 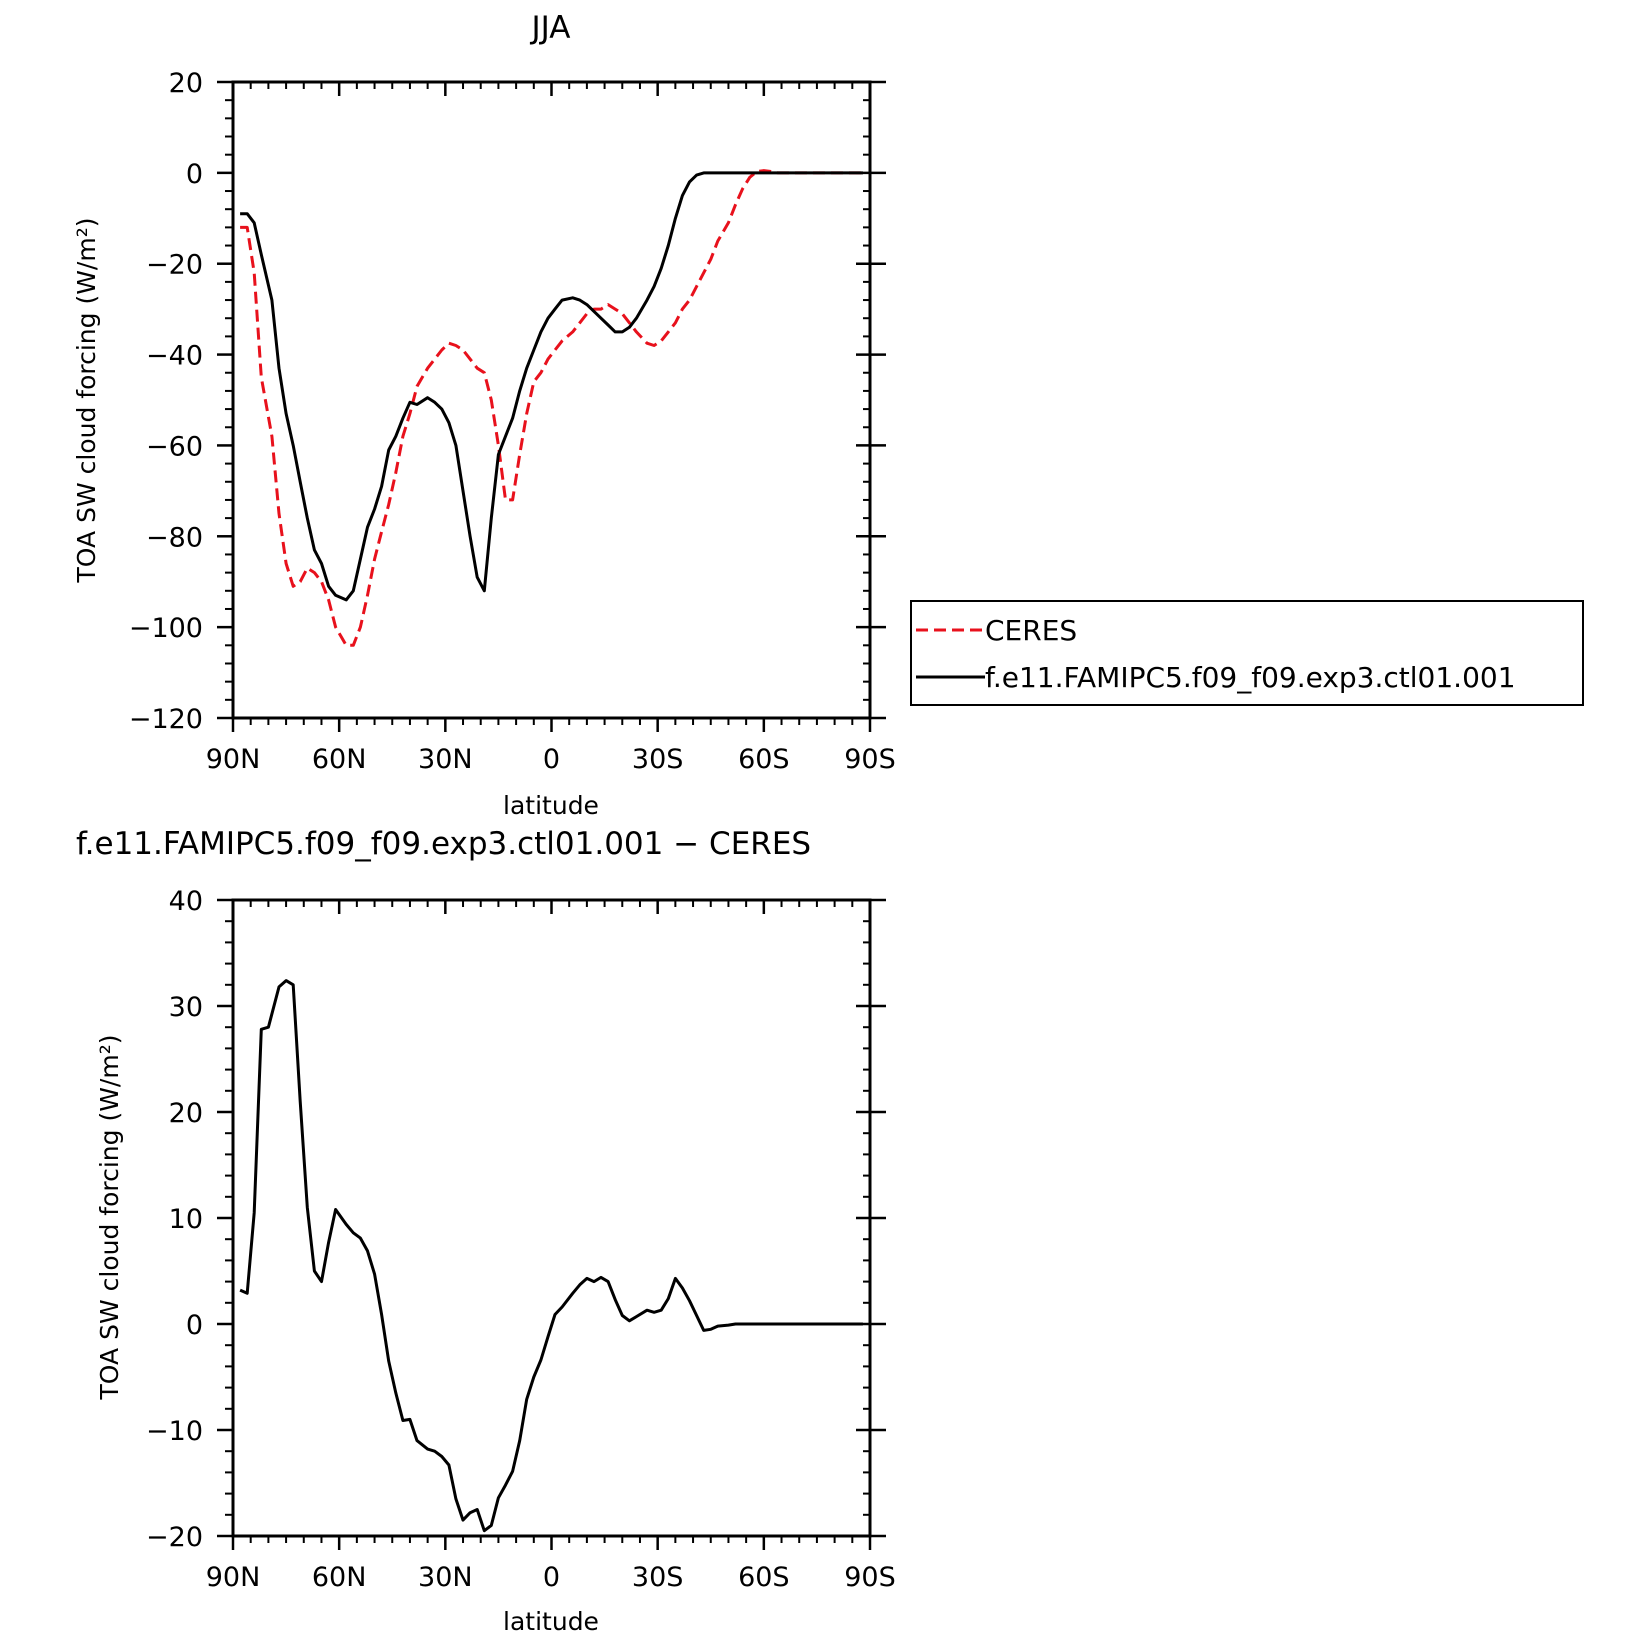 I want to click on top-x-axis-label: latitude, so click(x=551, y=805).